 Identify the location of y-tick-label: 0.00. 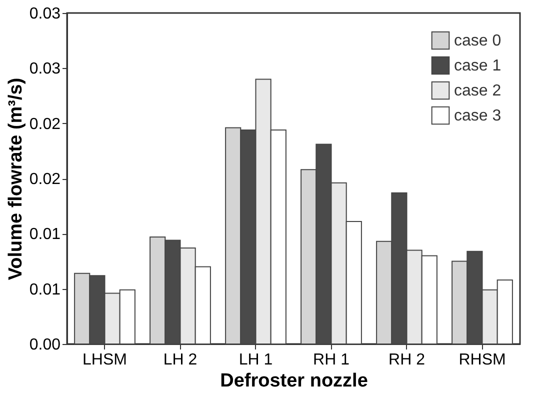
(45, 345).